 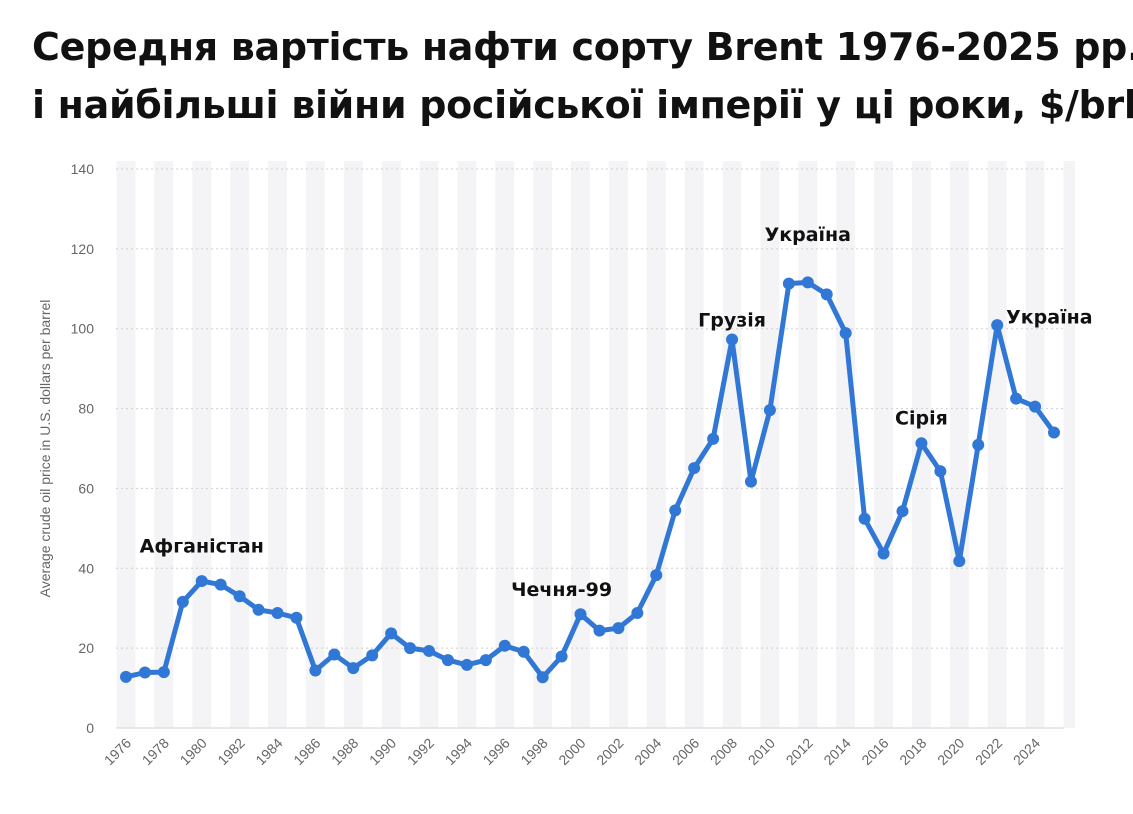 I want to click on annotation-label: Афганістан, so click(x=202, y=546).